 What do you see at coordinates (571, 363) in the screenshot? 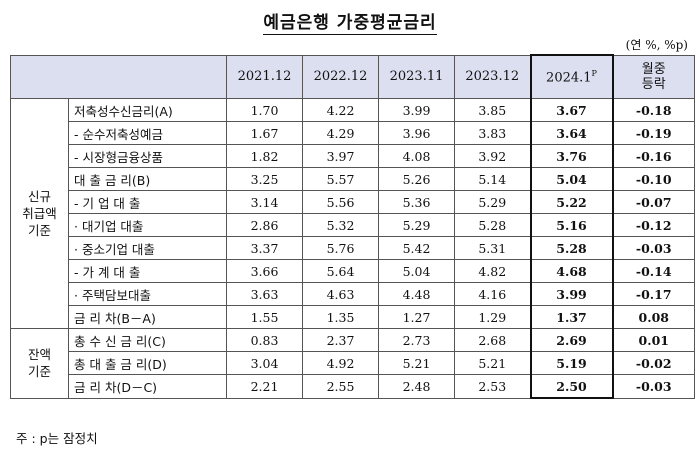
I see `current-value-cell: 5.19` at bounding box center [571, 363].